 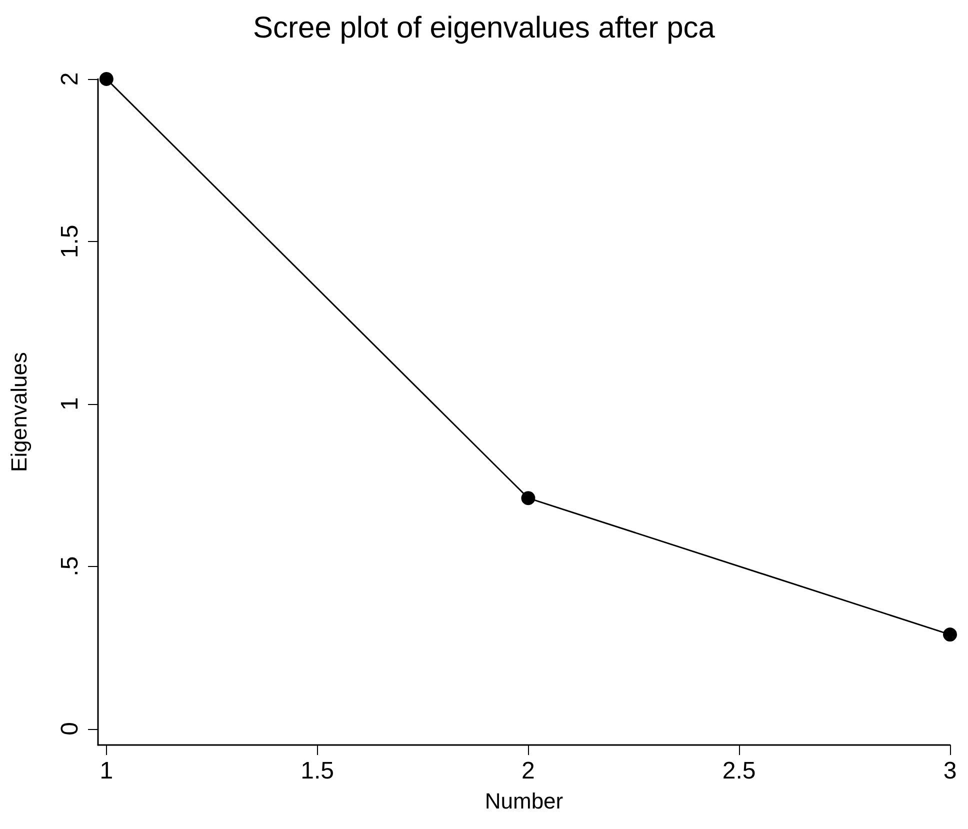 I want to click on chart-title: Scree plot of eigenvalues after pca, so click(x=484, y=28).